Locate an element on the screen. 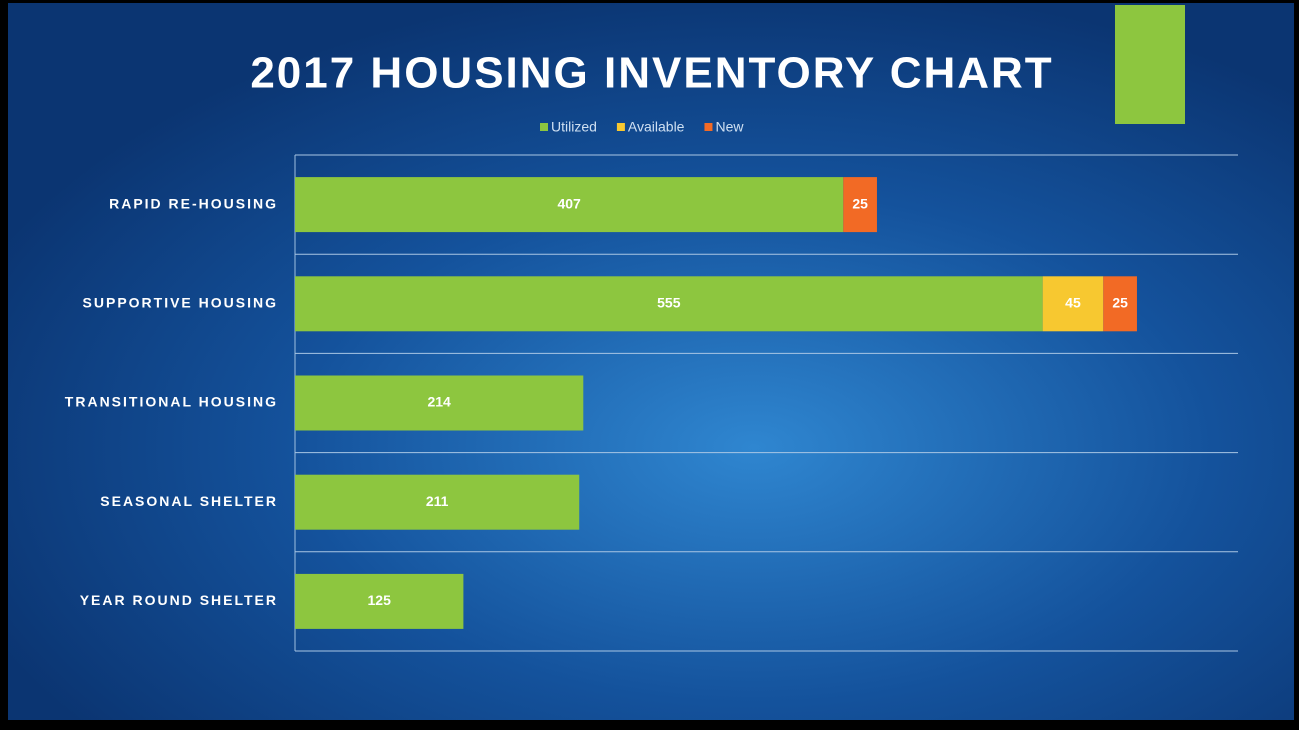 The width and height of the screenshot is (1299, 730). legend-label: New is located at coordinates (729, 127).